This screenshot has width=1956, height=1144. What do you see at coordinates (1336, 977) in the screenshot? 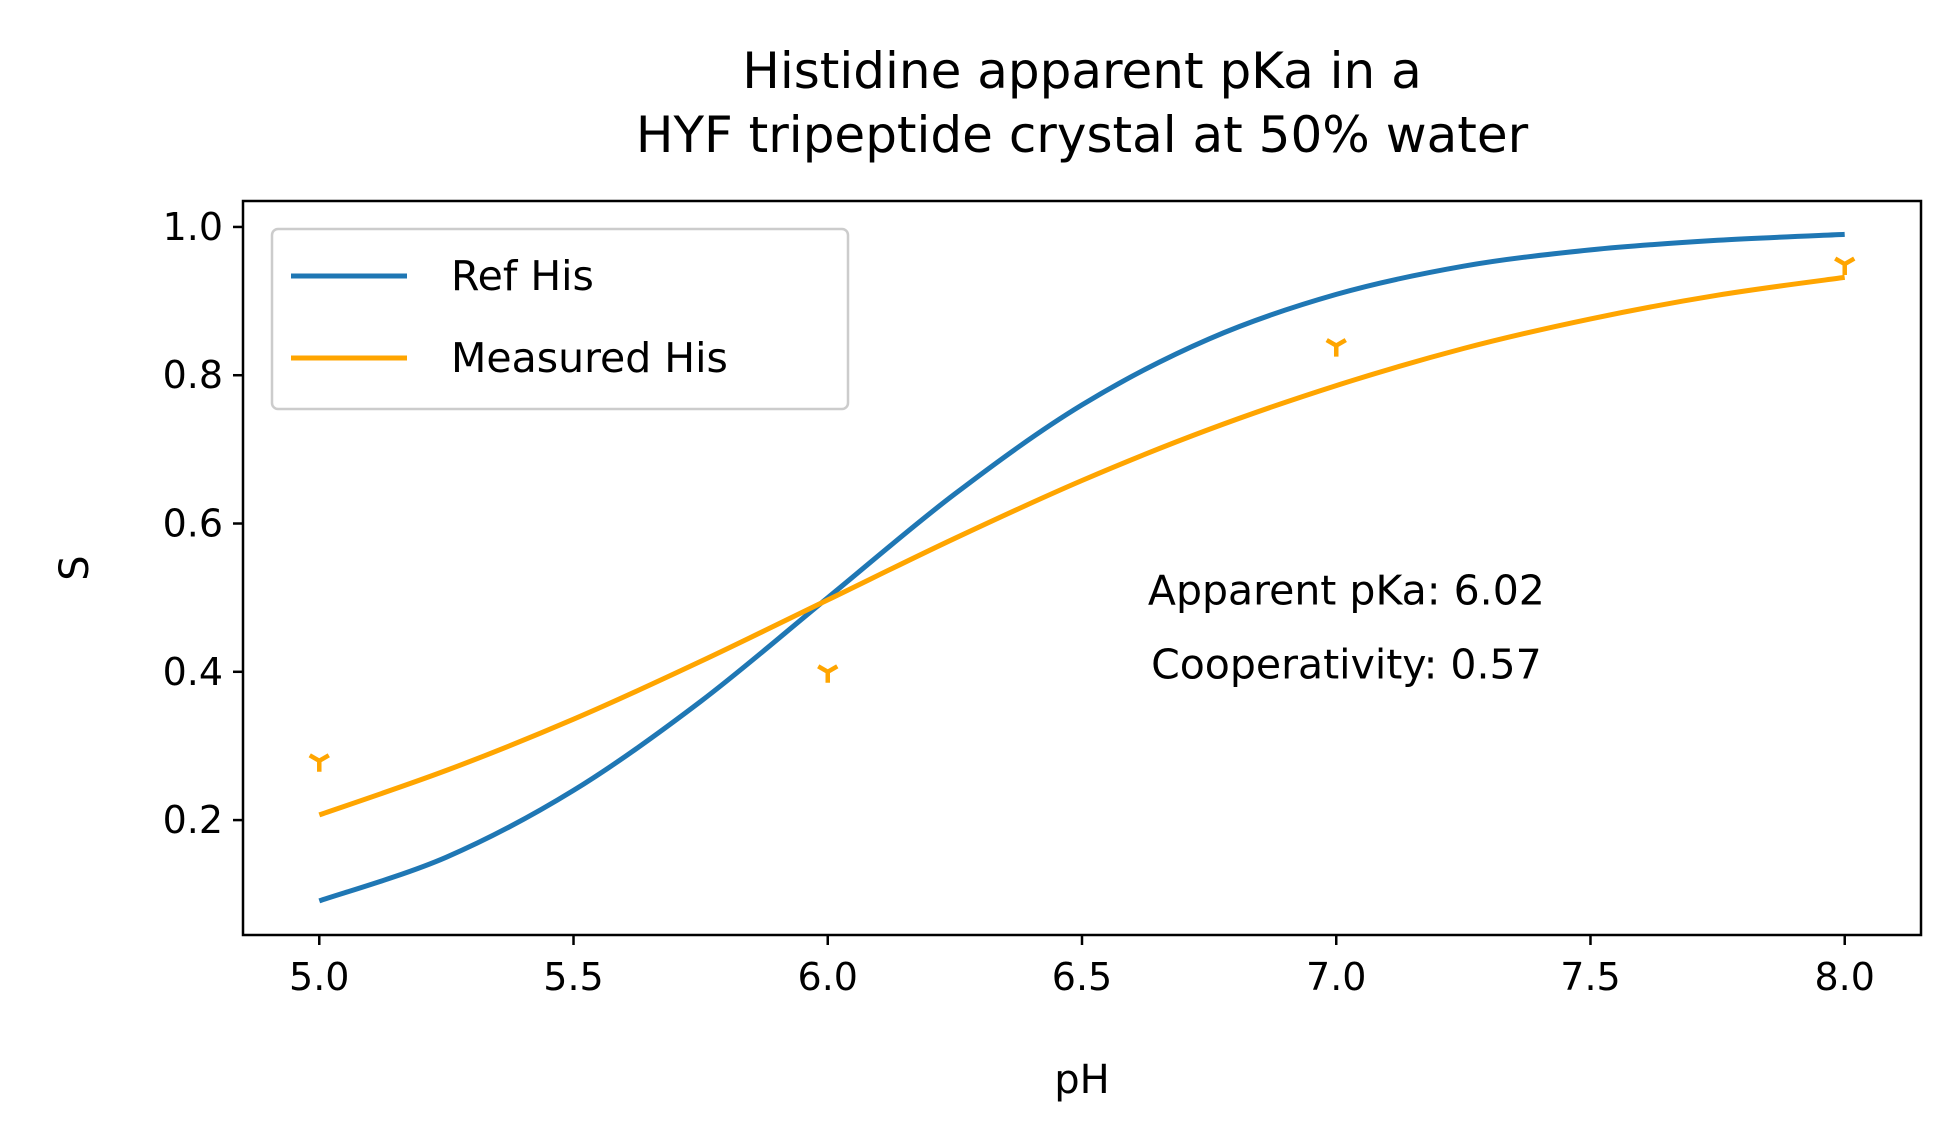
I see `x-tick-label: 7.0` at bounding box center [1336, 977].